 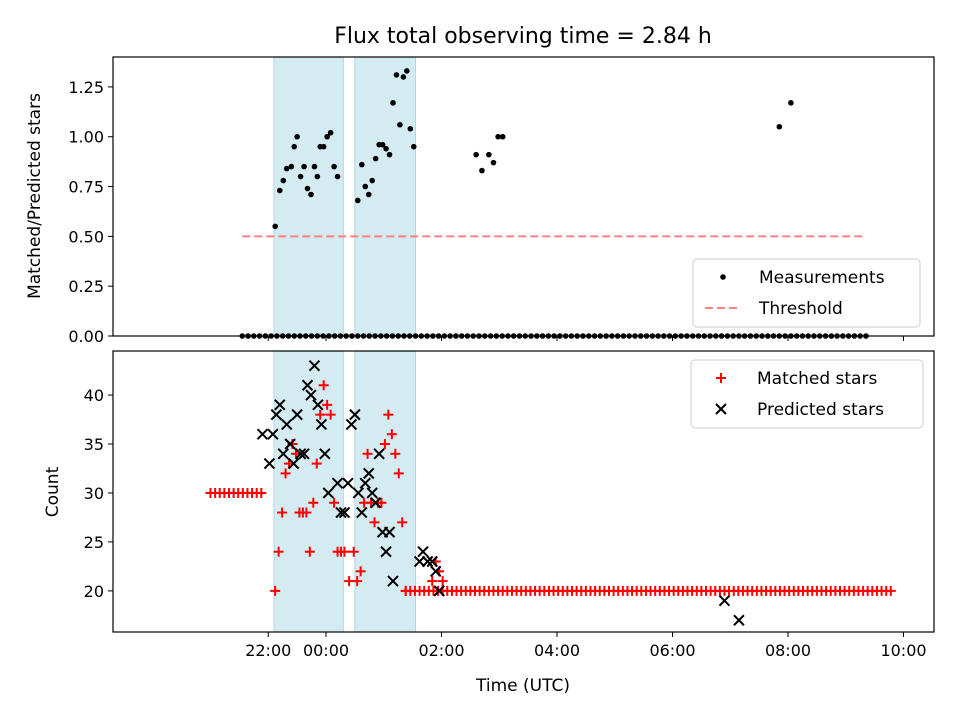 I want to click on x-tick-label: 00:00, so click(x=326, y=650).